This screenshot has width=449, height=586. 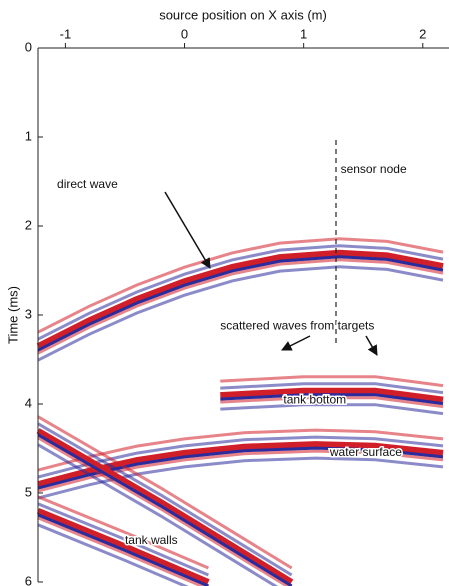 What do you see at coordinates (365, 452) in the screenshot?
I see `annotation: water surface` at bounding box center [365, 452].